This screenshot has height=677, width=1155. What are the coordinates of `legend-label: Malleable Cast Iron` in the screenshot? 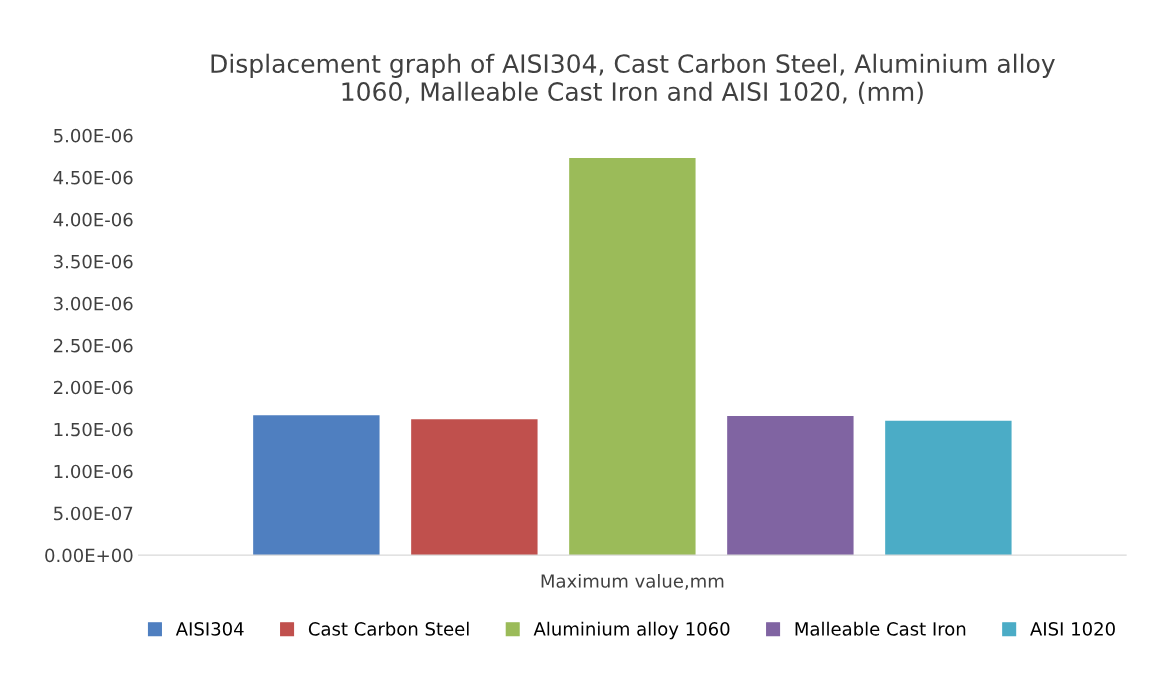 It's located at (880, 628).